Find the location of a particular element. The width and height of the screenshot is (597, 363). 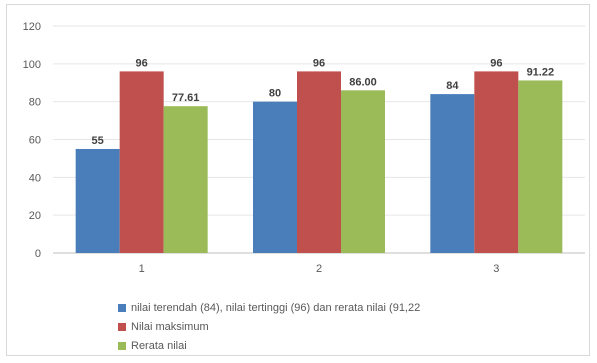

y-tick-label: 60 is located at coordinates (35, 141).